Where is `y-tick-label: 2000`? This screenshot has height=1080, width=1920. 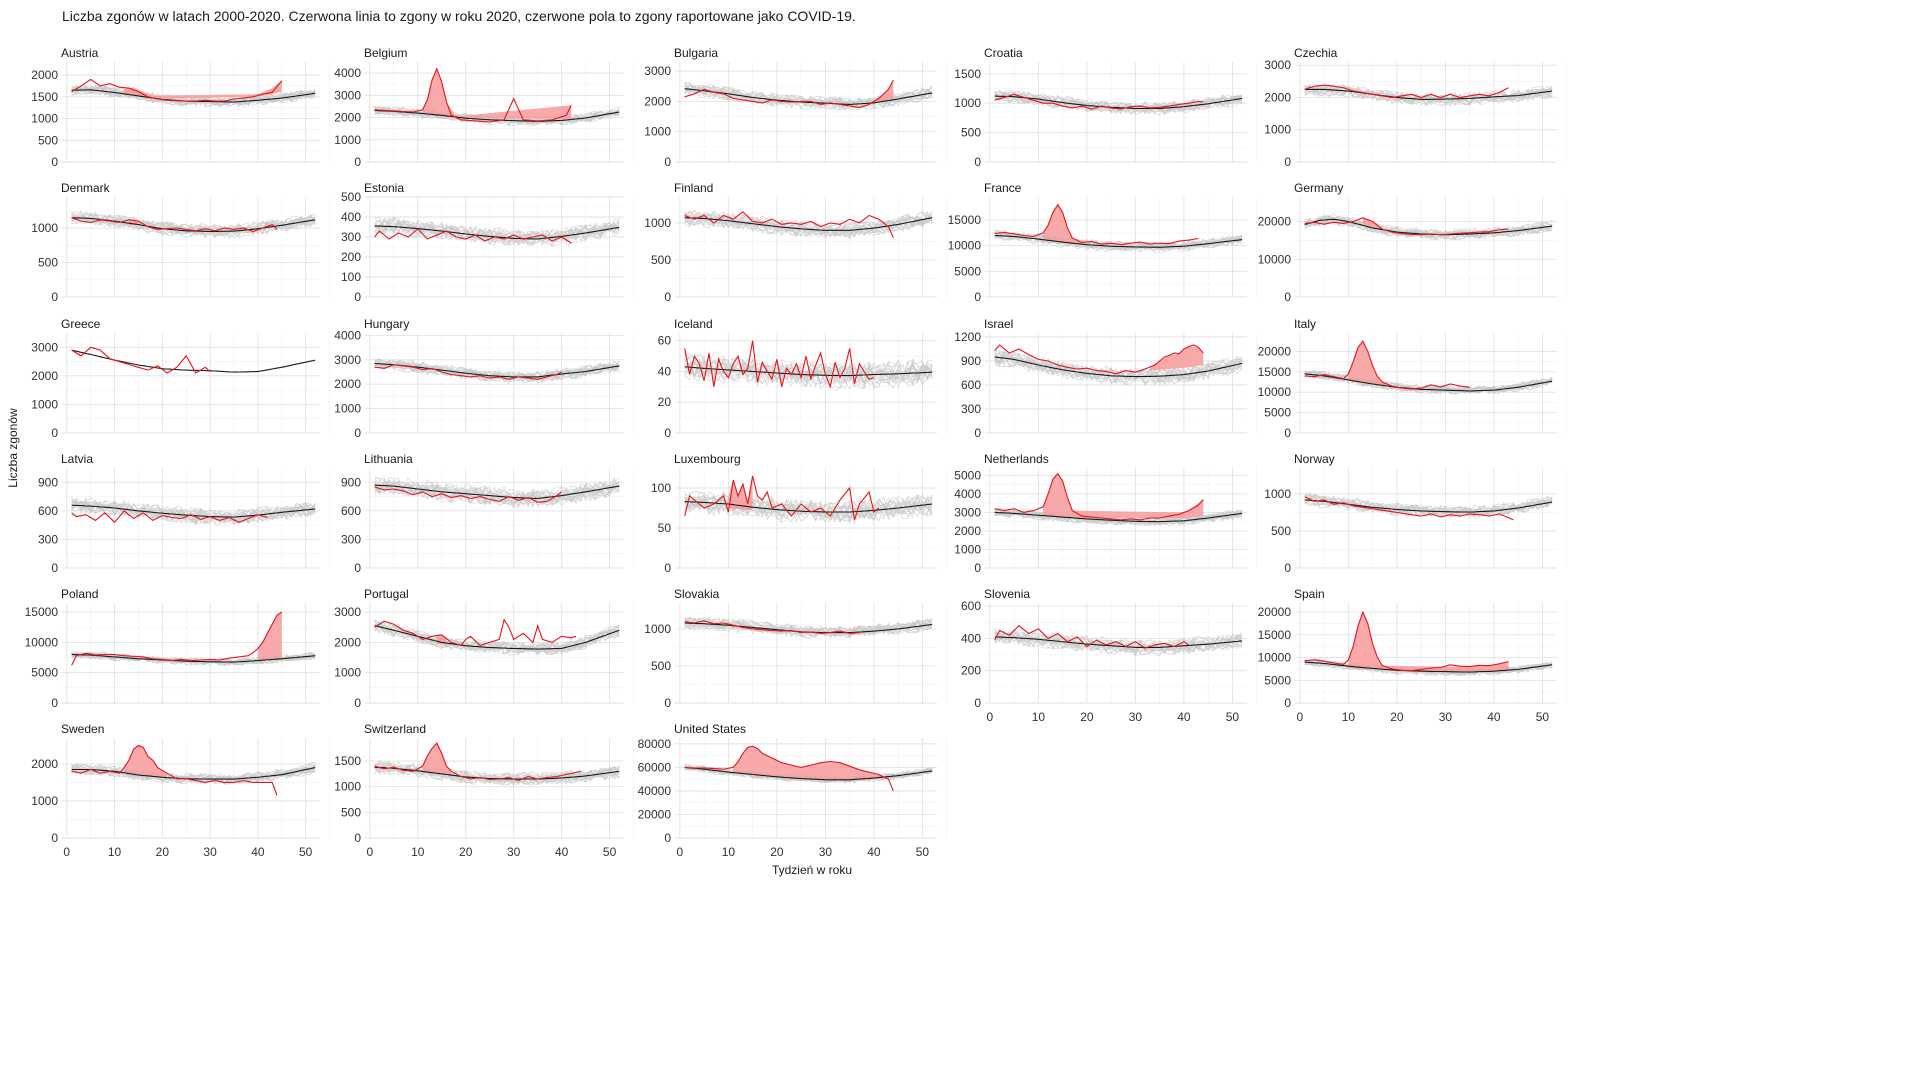
y-tick-label: 2000 is located at coordinates (347, 118).